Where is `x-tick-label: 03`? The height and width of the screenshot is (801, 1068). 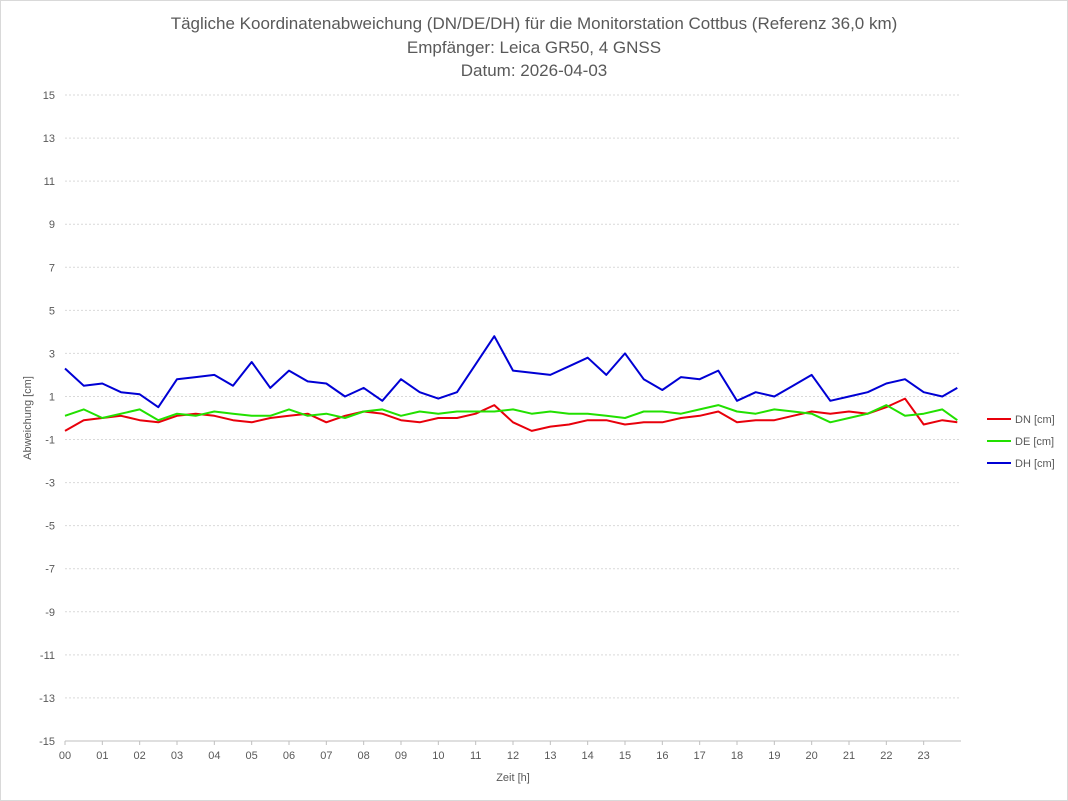
x-tick-label: 03 is located at coordinates (177, 756).